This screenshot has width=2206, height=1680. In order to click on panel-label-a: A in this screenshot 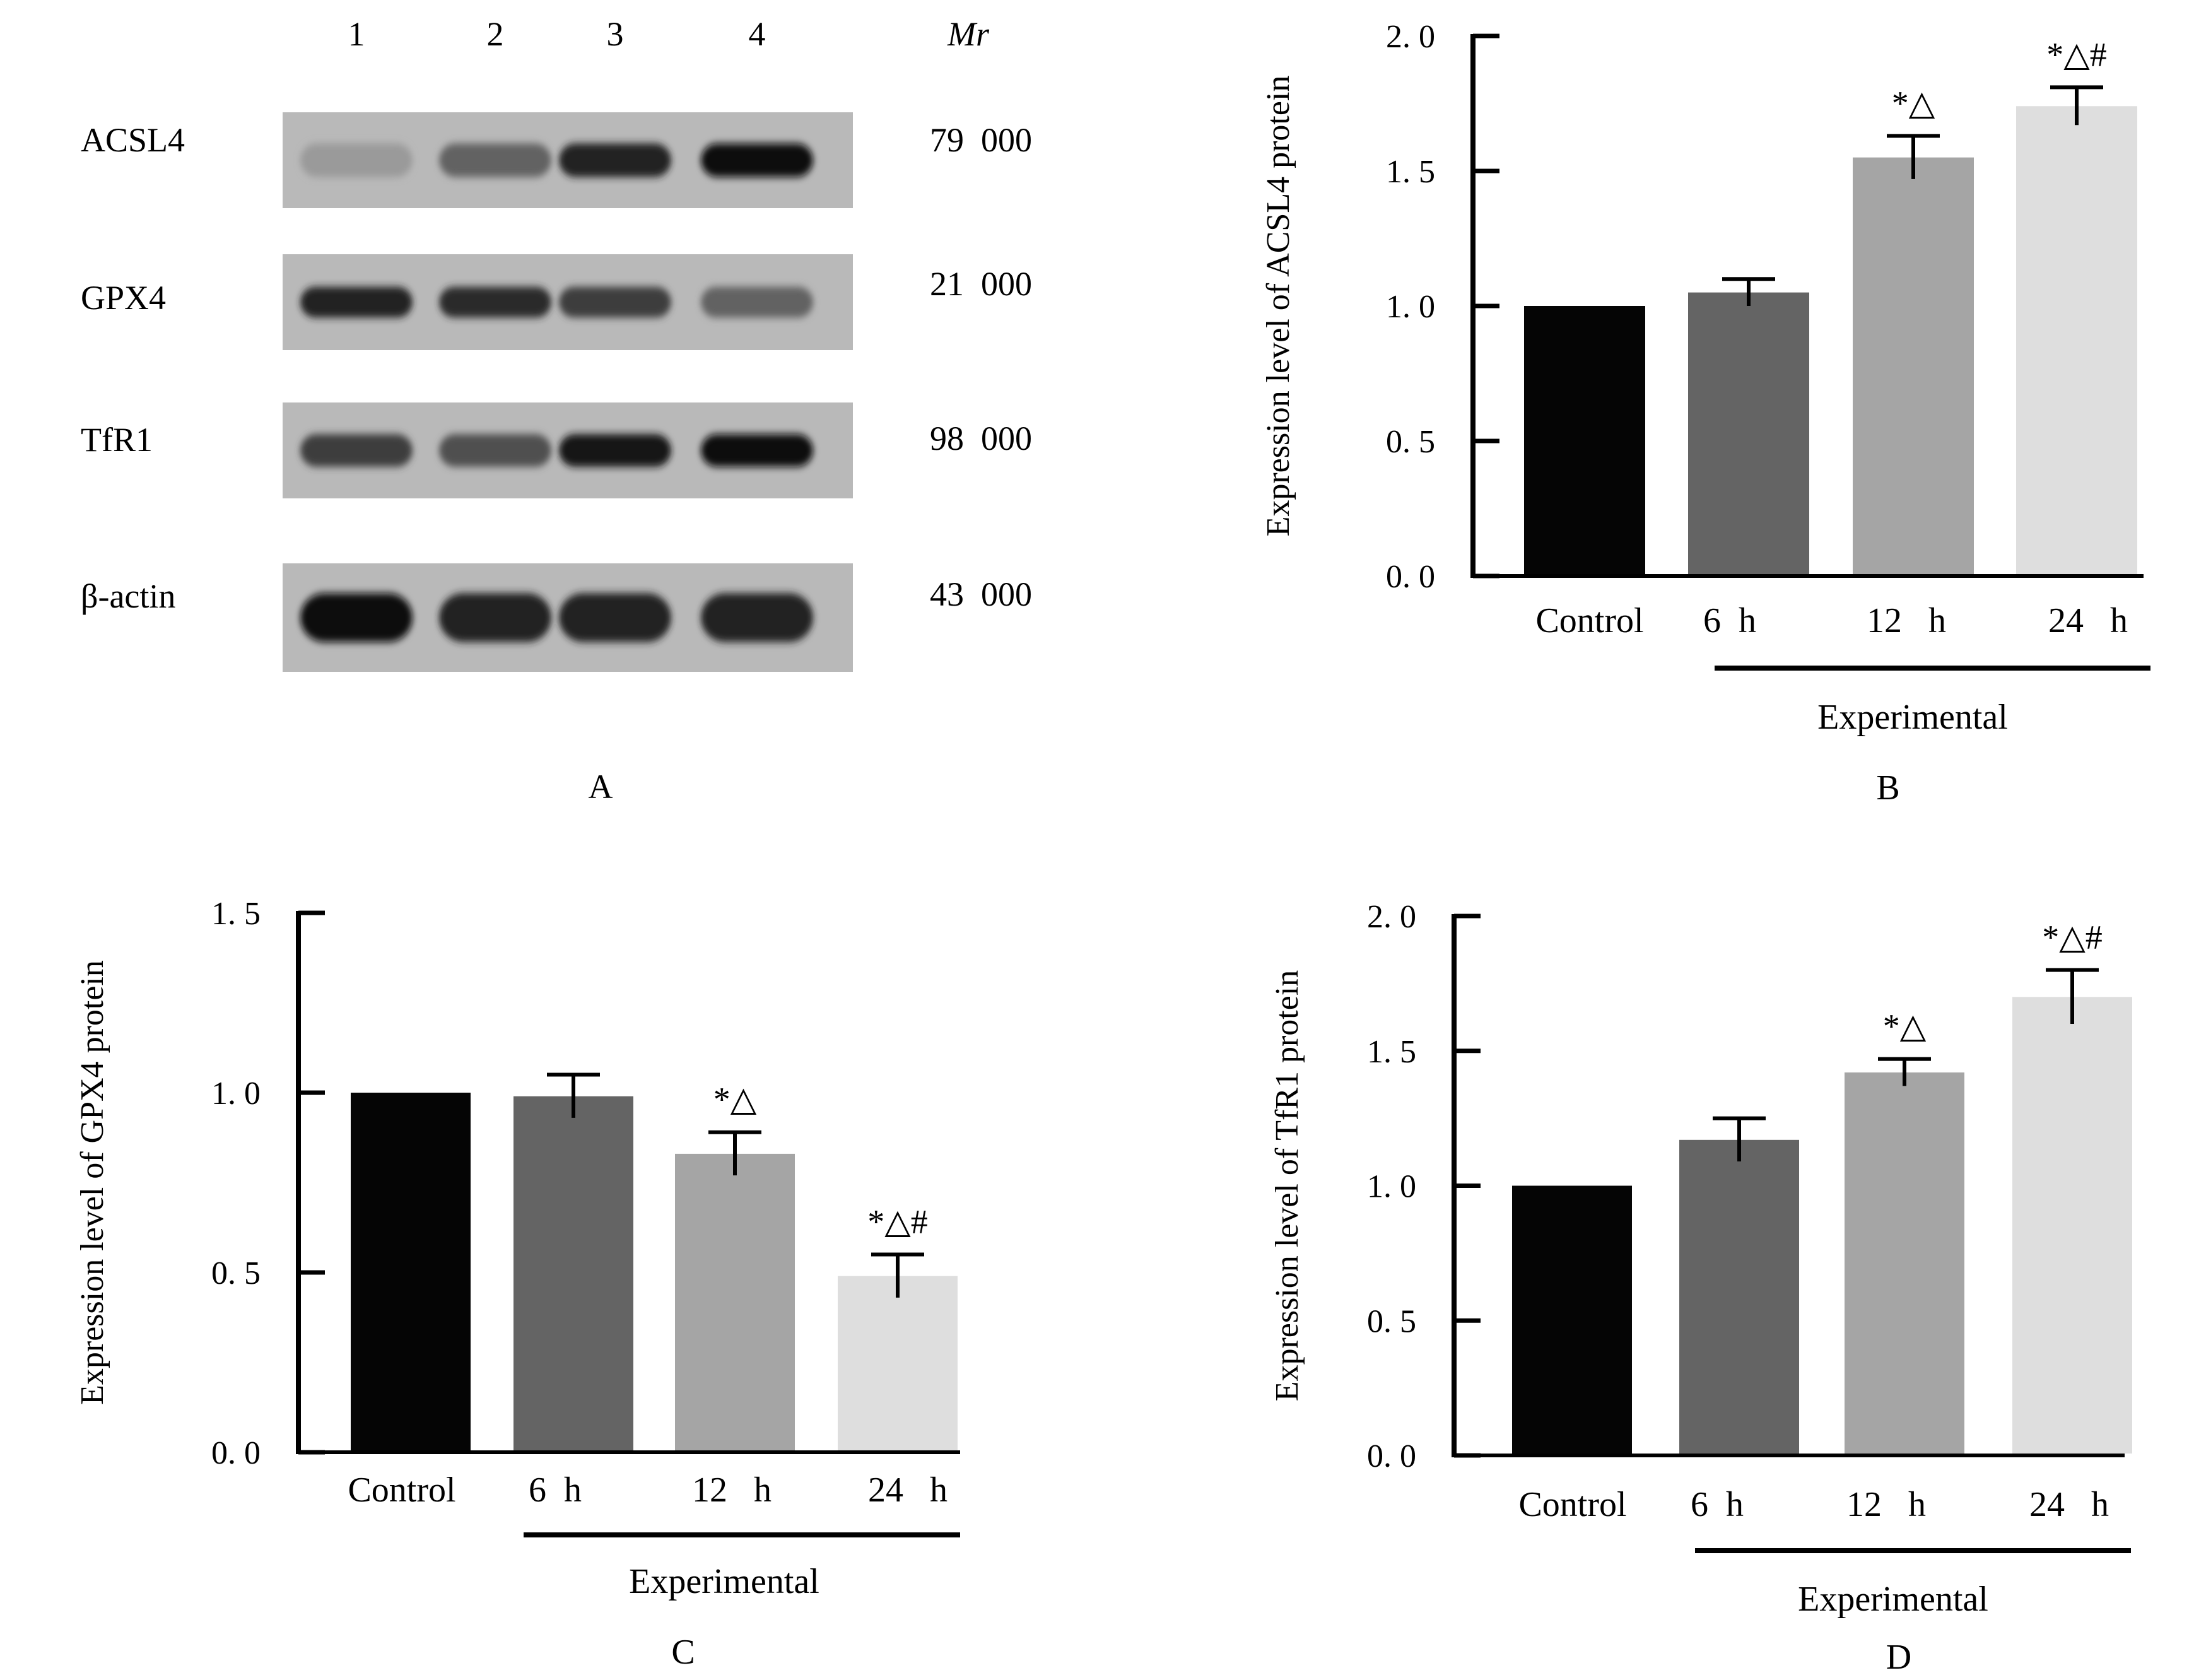, I will do `click(601, 787)`.